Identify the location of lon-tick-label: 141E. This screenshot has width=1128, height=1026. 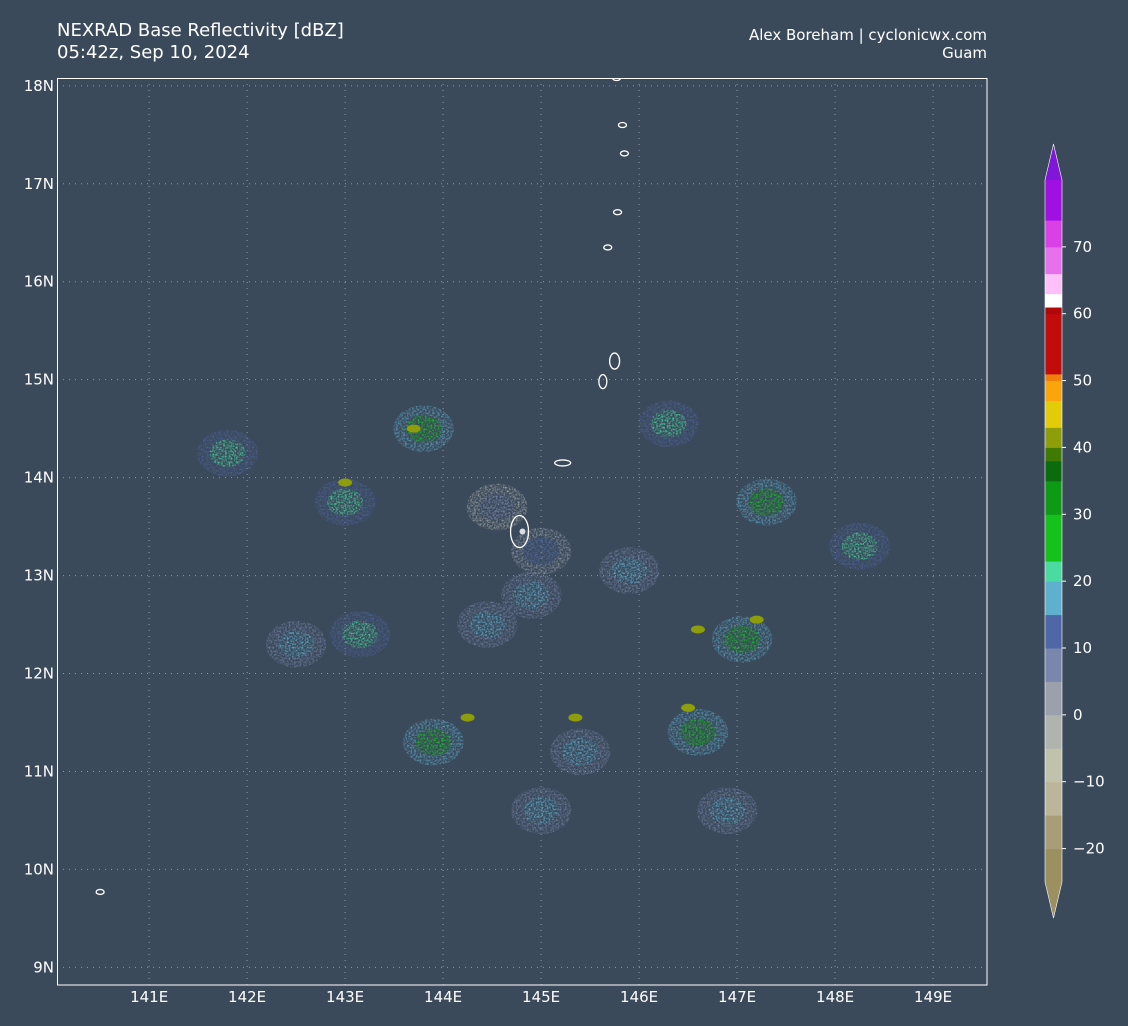
(149, 997).